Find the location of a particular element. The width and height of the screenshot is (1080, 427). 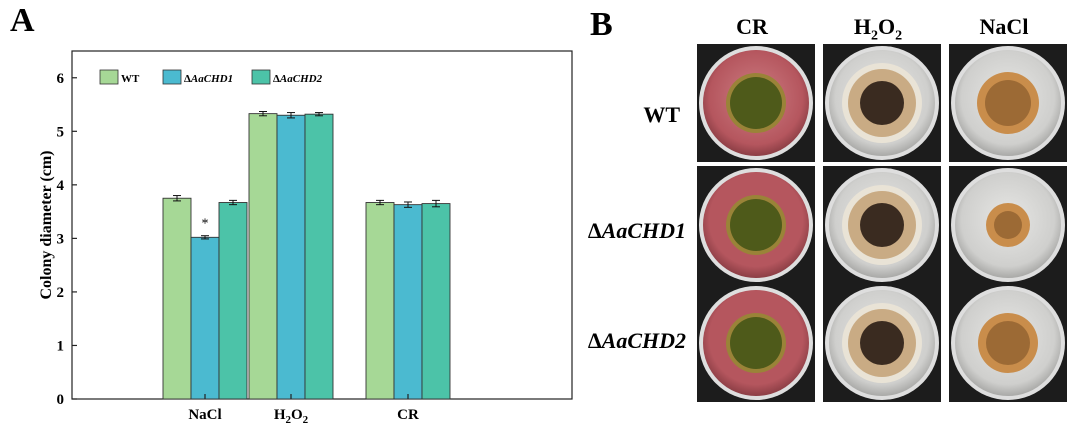

row-label-aachd1-text: AaCHD1 is located at coordinates (643, 230).